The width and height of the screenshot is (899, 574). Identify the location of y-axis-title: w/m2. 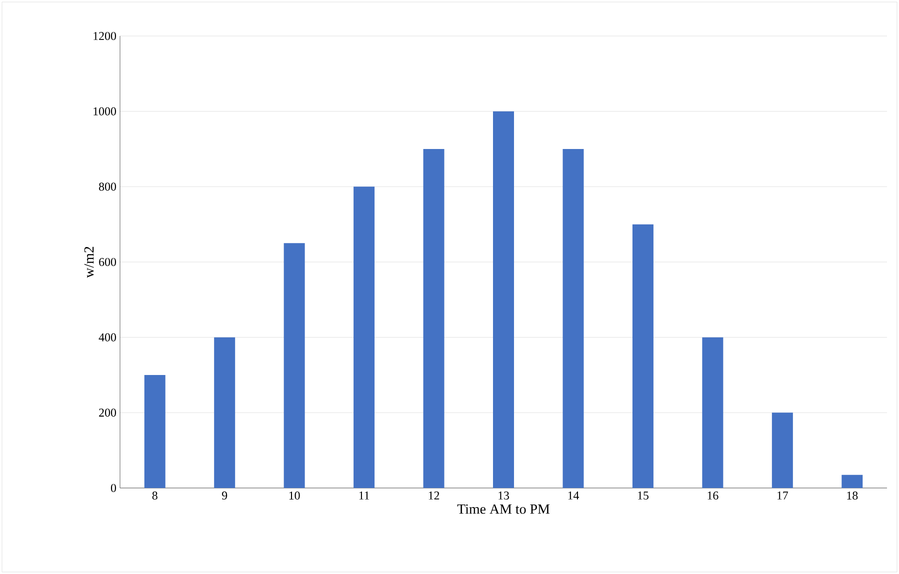
(89, 262).